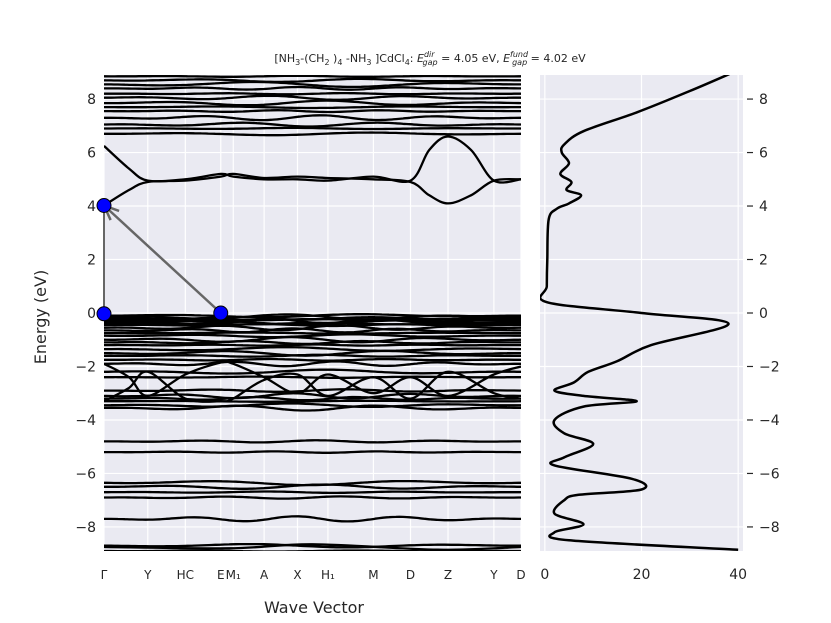  What do you see at coordinates (339, 62) in the screenshot?
I see `title-sub-3: 4` at bounding box center [339, 62].